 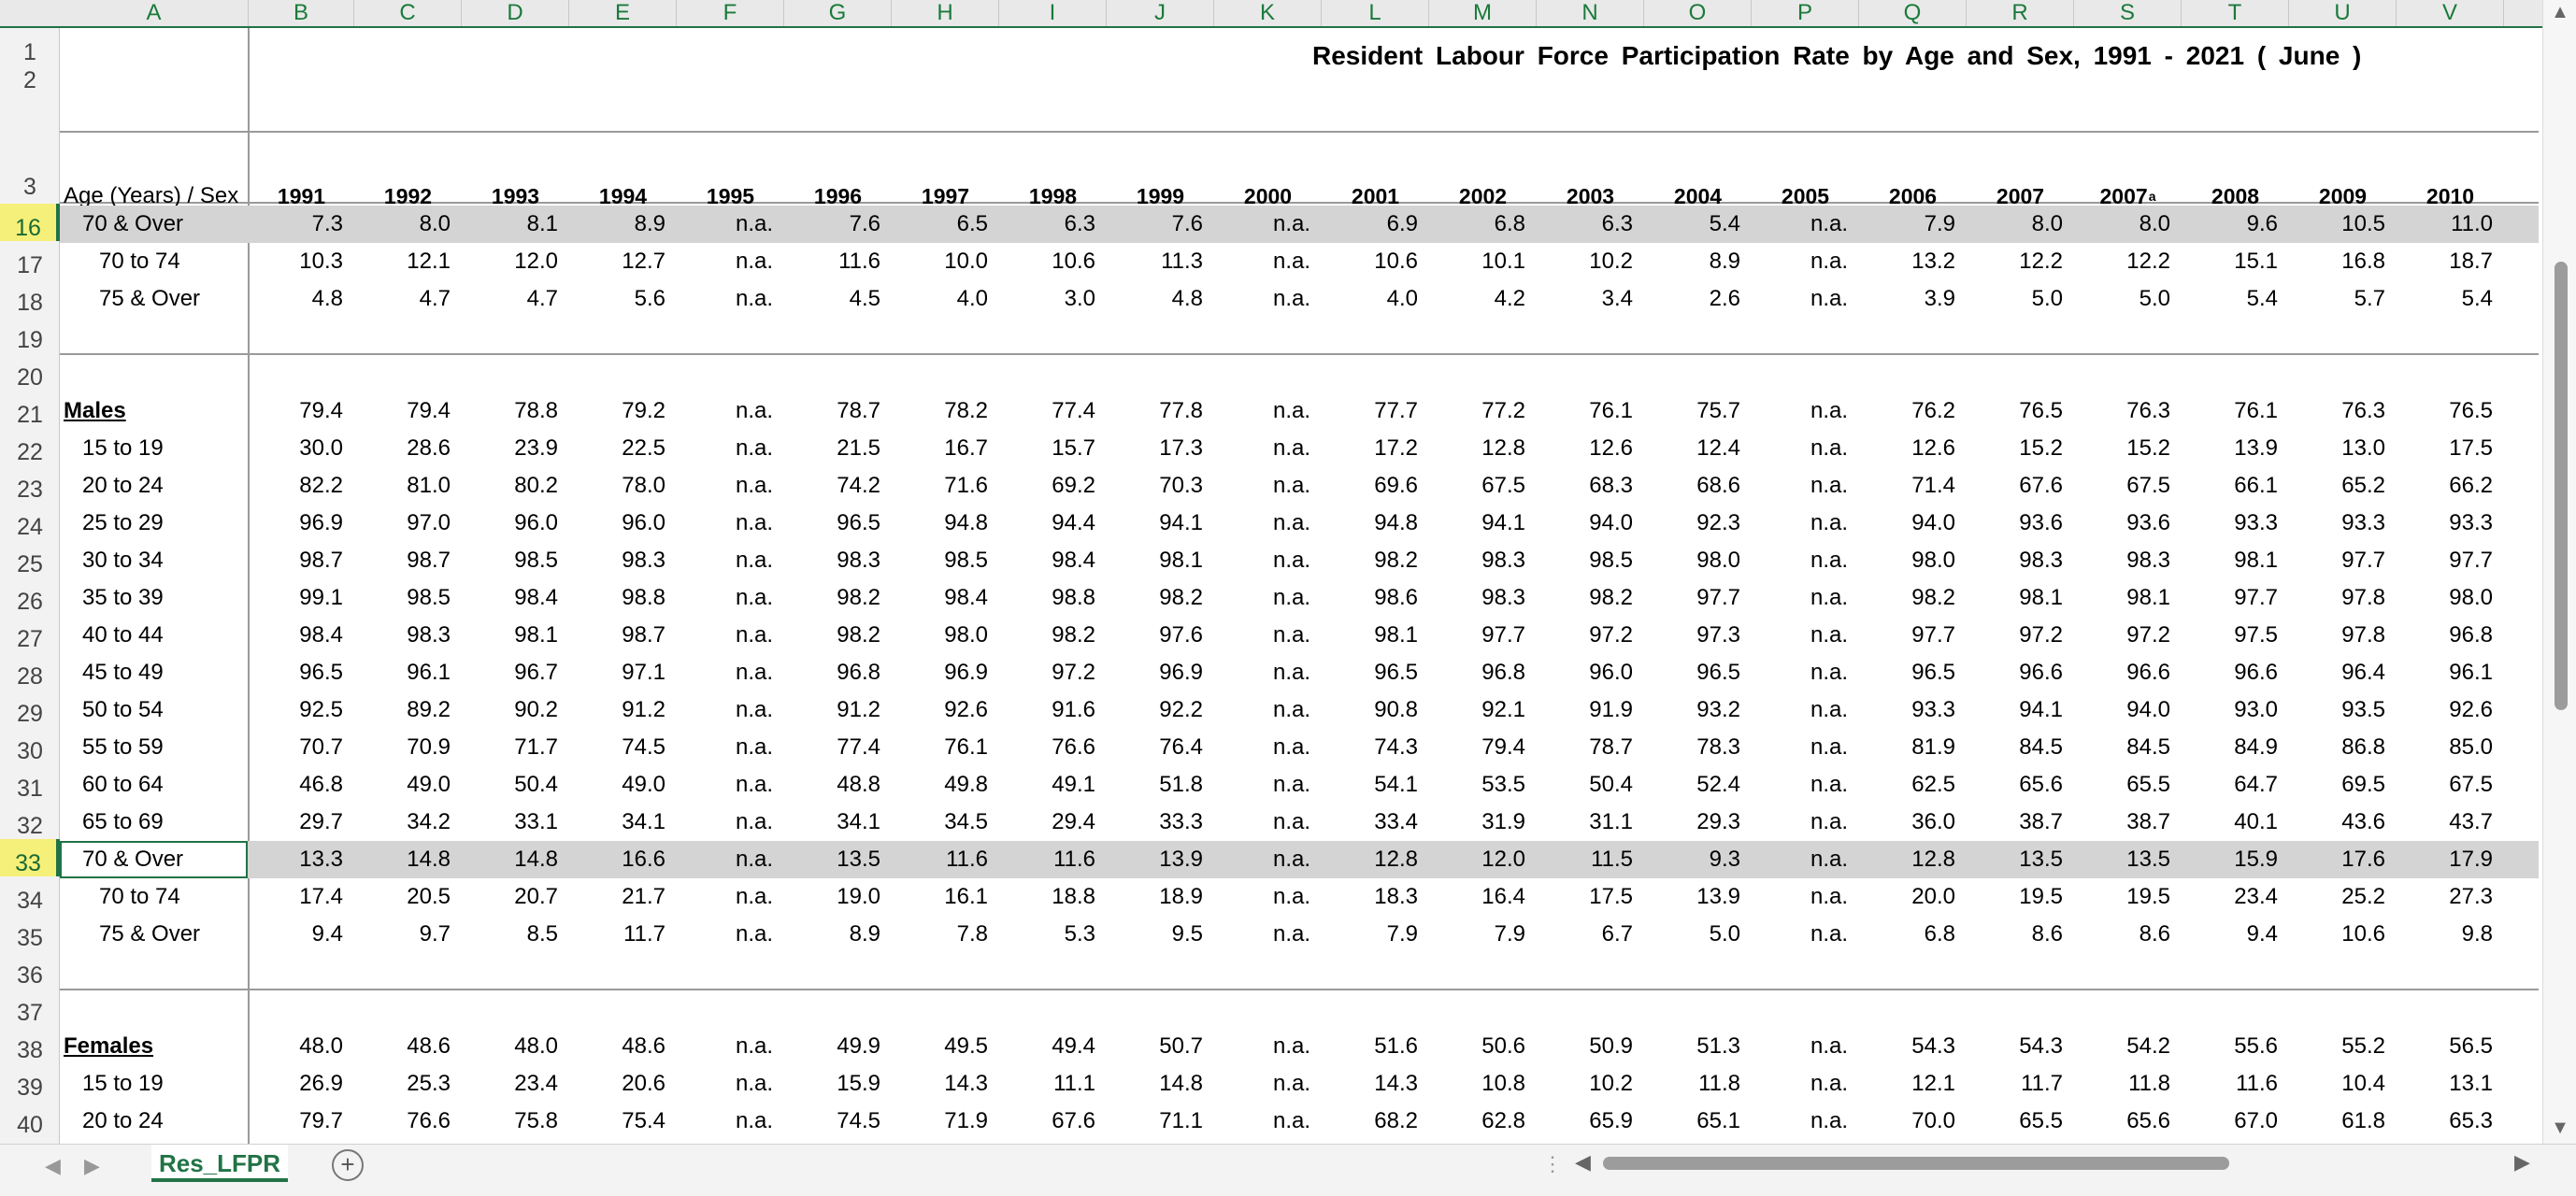 I want to click on data-cell: 98.6, so click(x=1396, y=597).